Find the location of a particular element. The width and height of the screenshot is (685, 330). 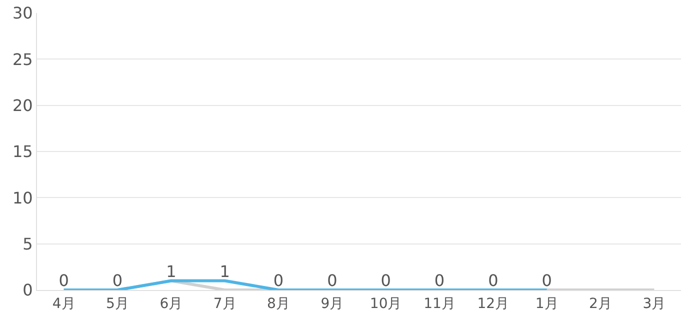

y-tick-label: 0 is located at coordinates (27, 290).